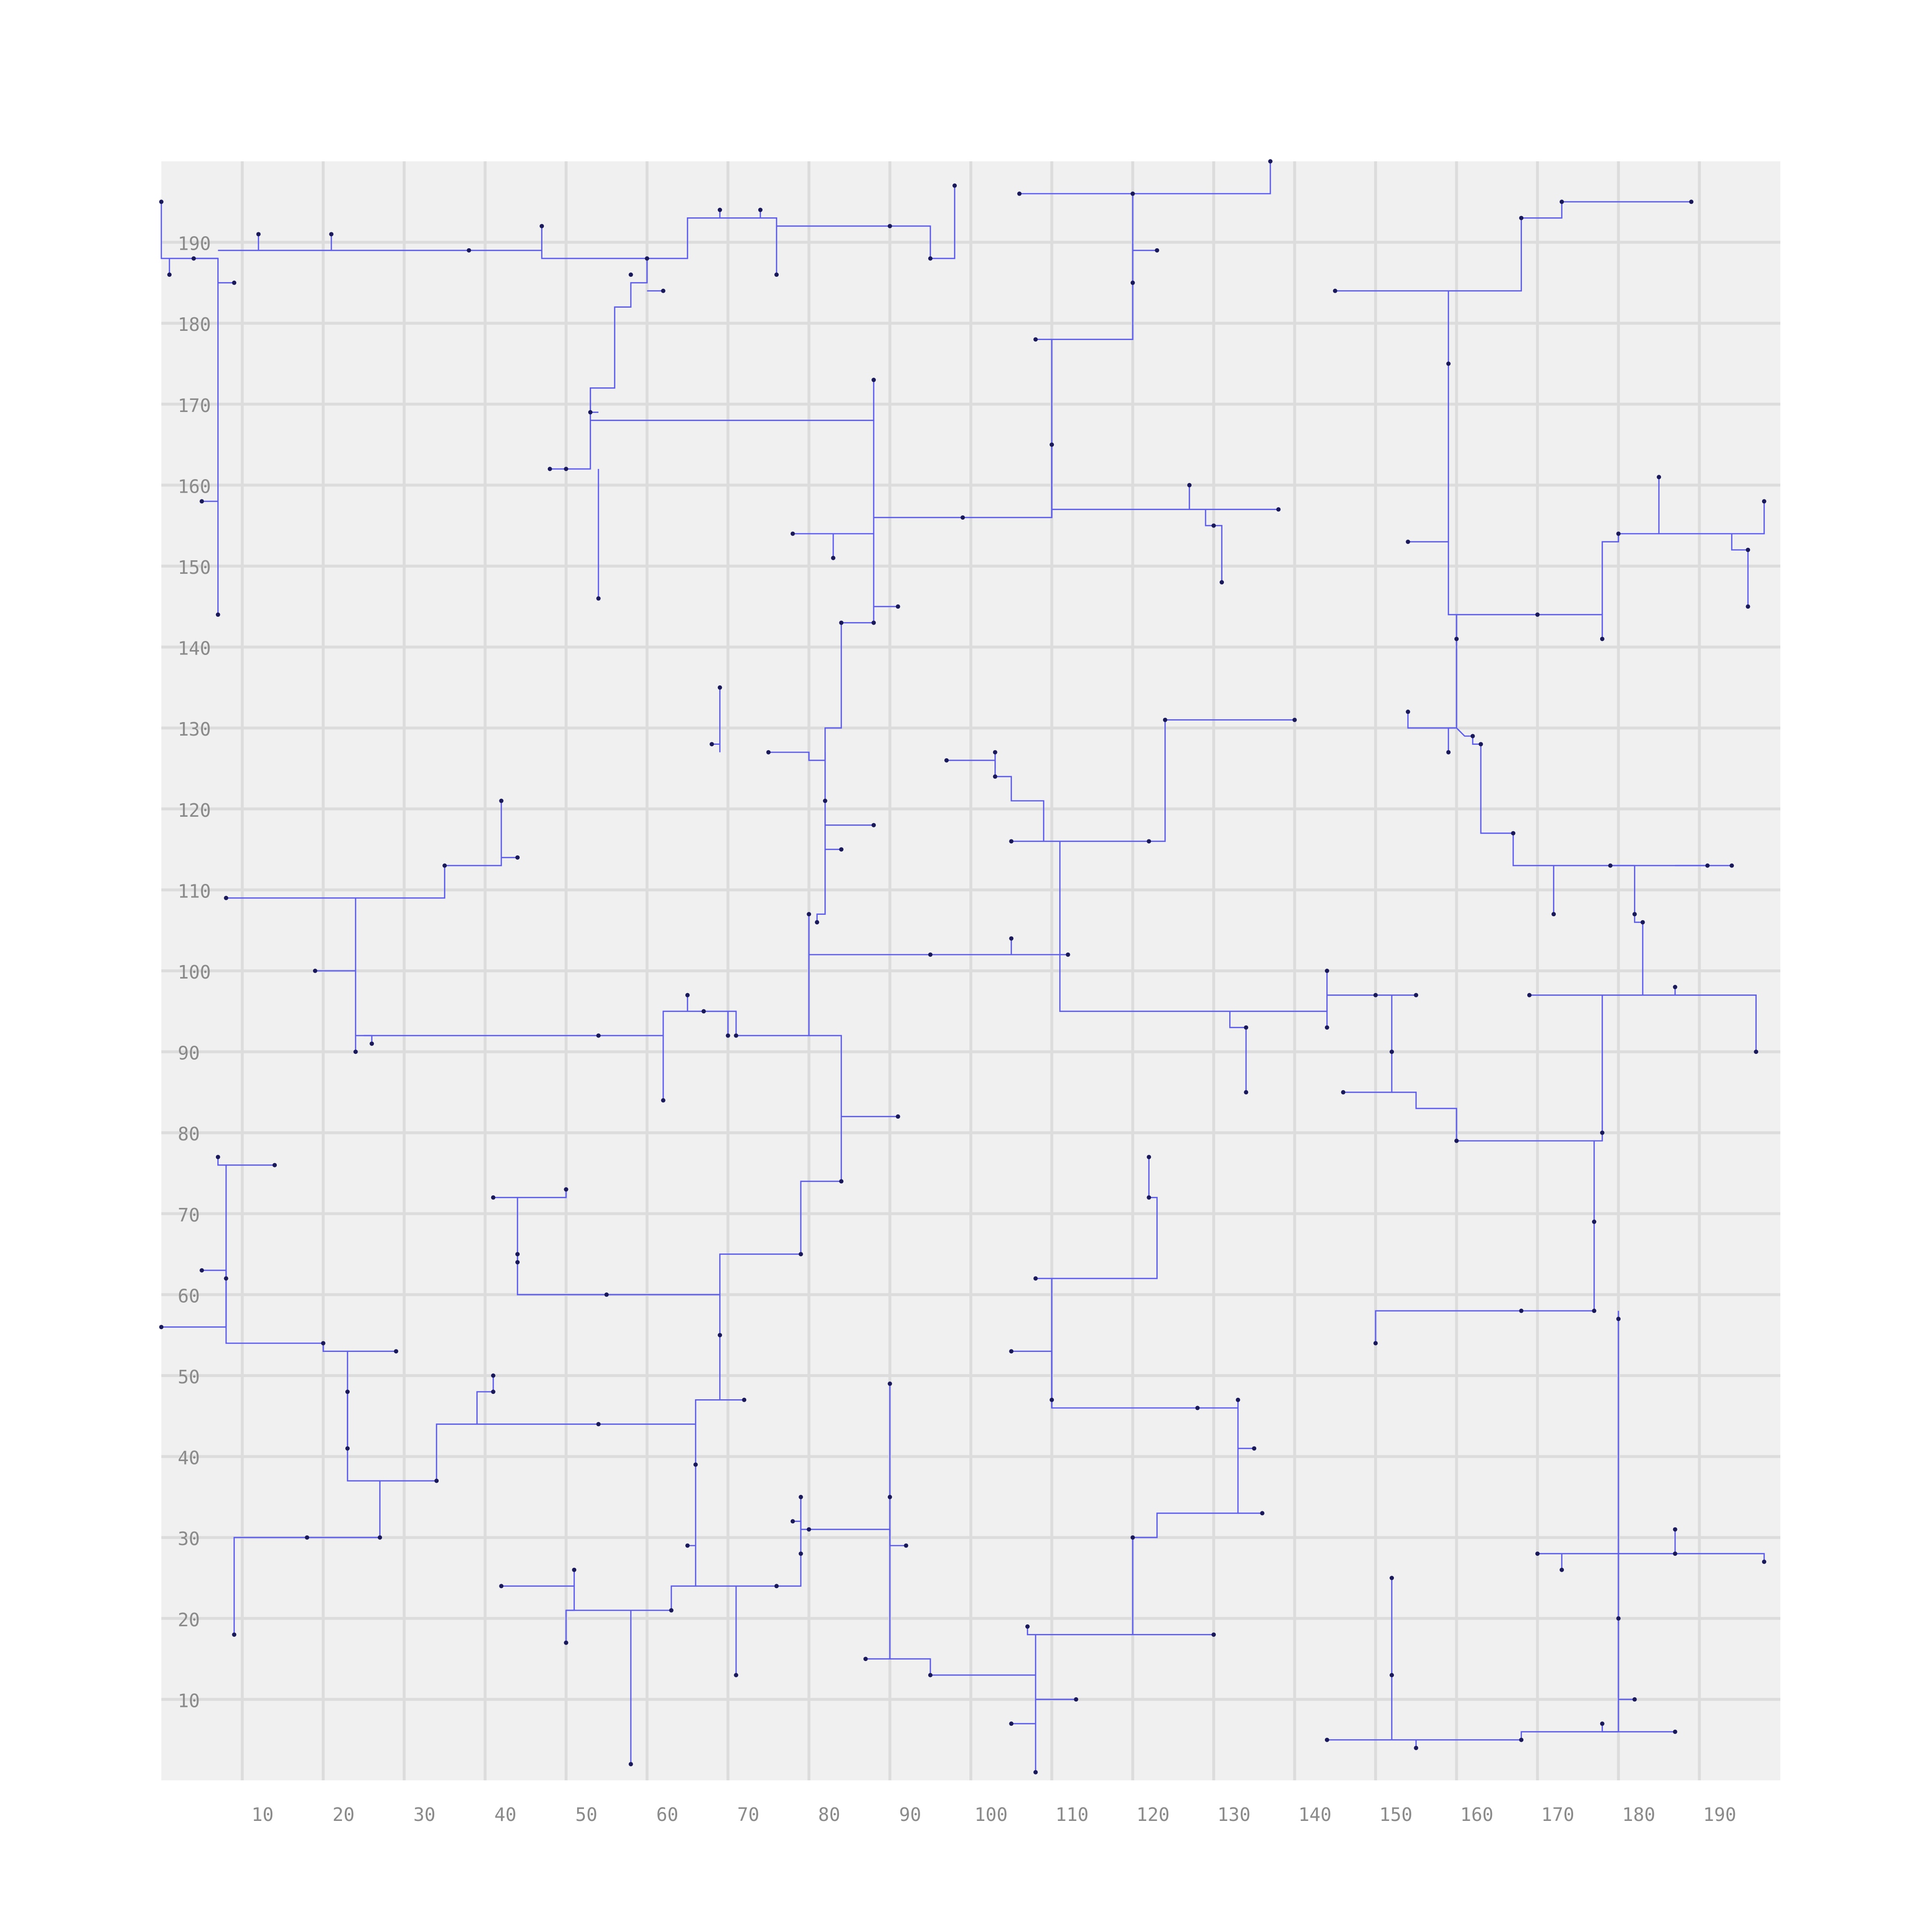 This screenshot has width=1932, height=1932. What do you see at coordinates (910, 1814) in the screenshot?
I see `x-tick-label: 90` at bounding box center [910, 1814].